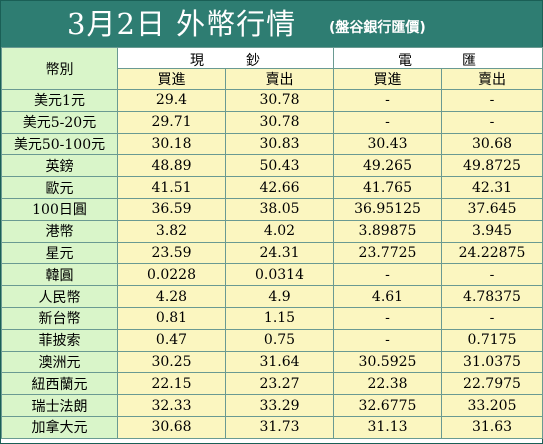 The image size is (543, 444). I want to click on tt-buy-header: 買進, so click(387, 79).